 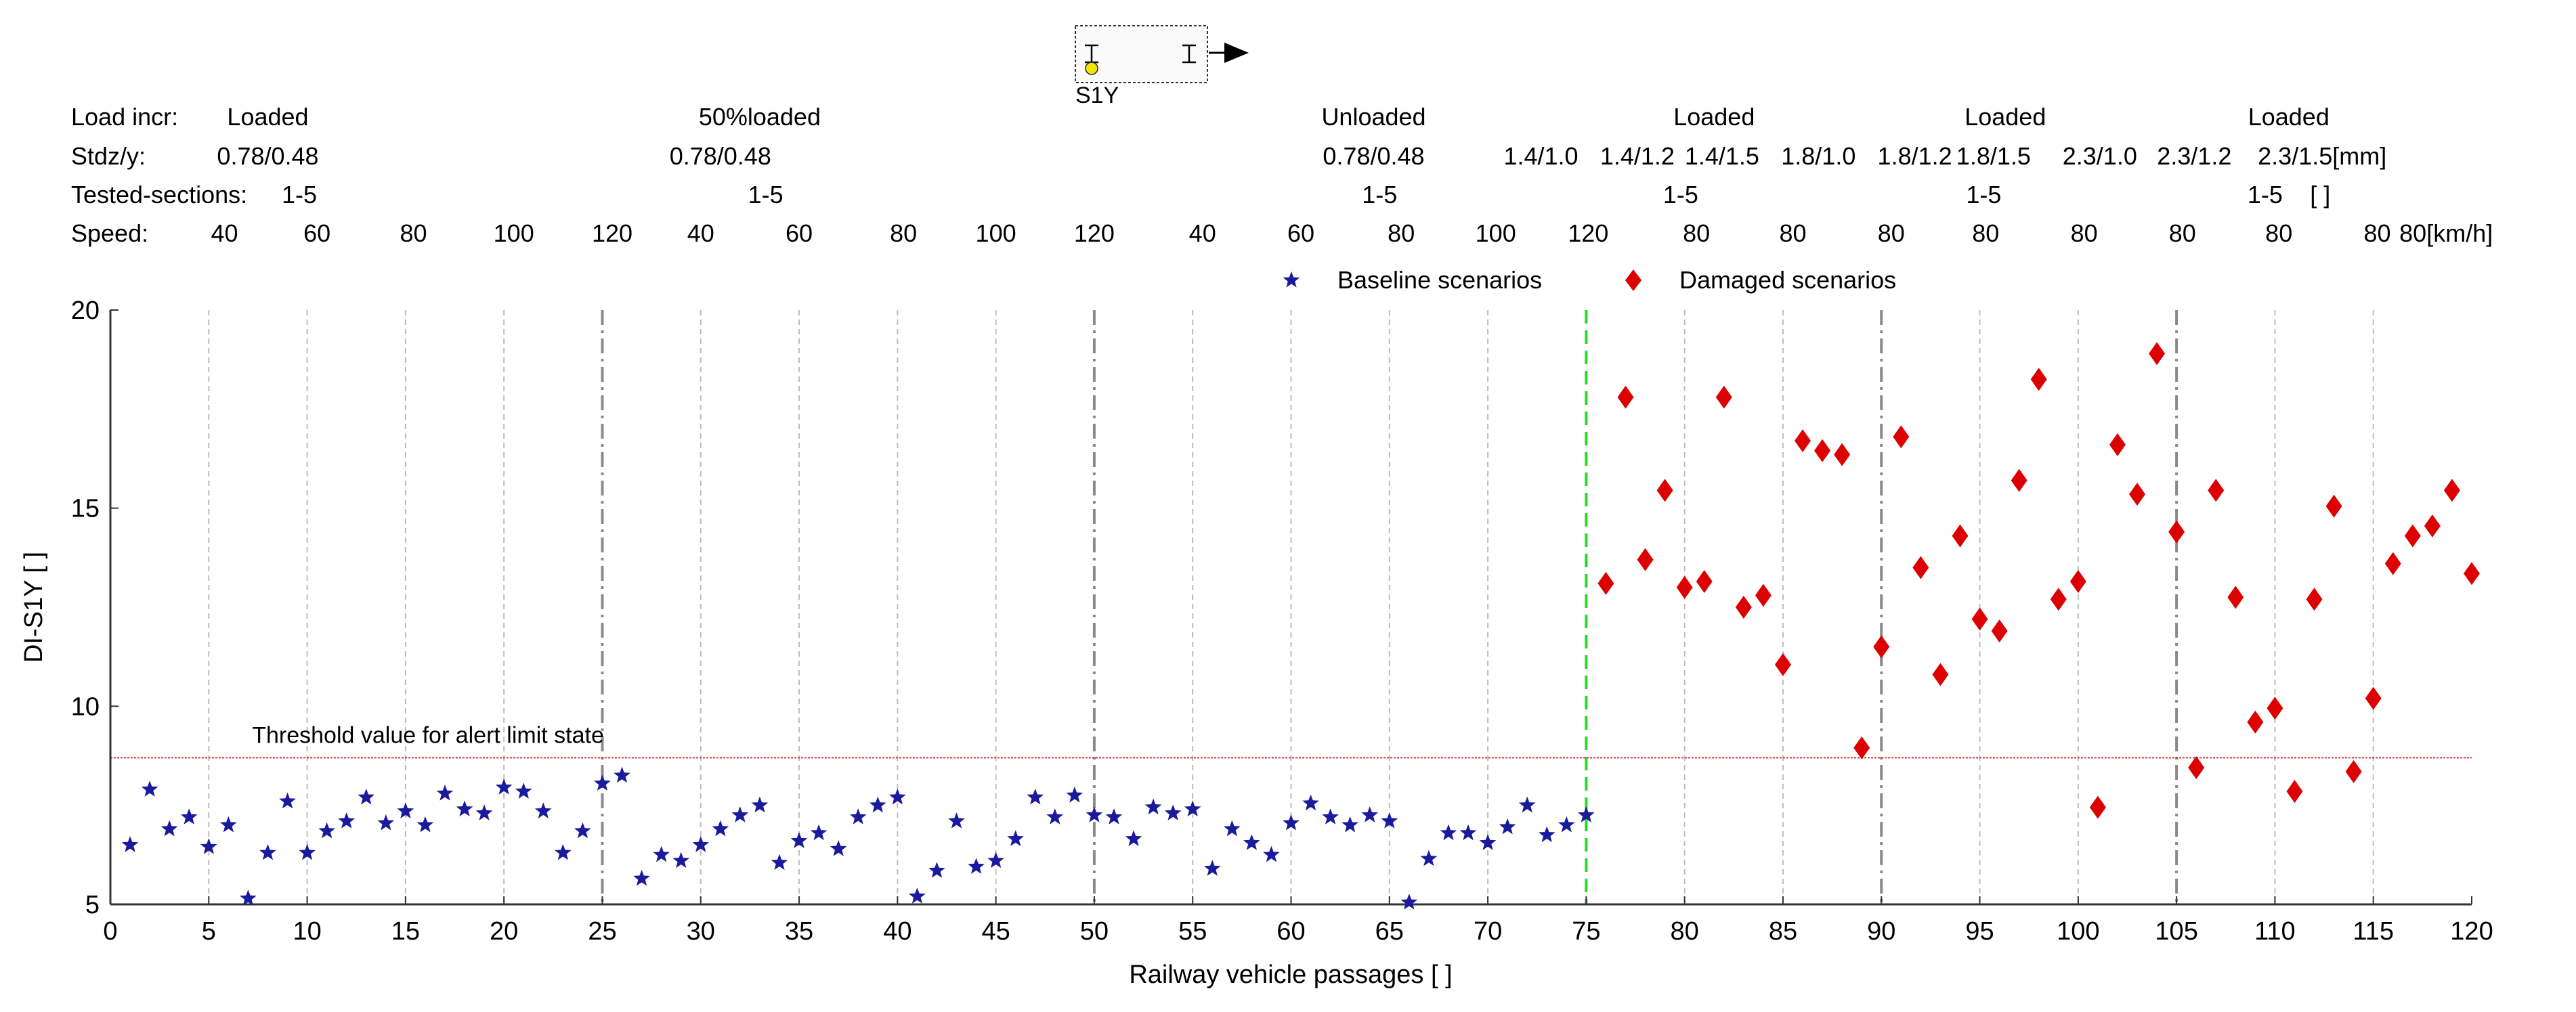 What do you see at coordinates (85, 509) in the screenshot?
I see `y-tick-label: 15` at bounding box center [85, 509].